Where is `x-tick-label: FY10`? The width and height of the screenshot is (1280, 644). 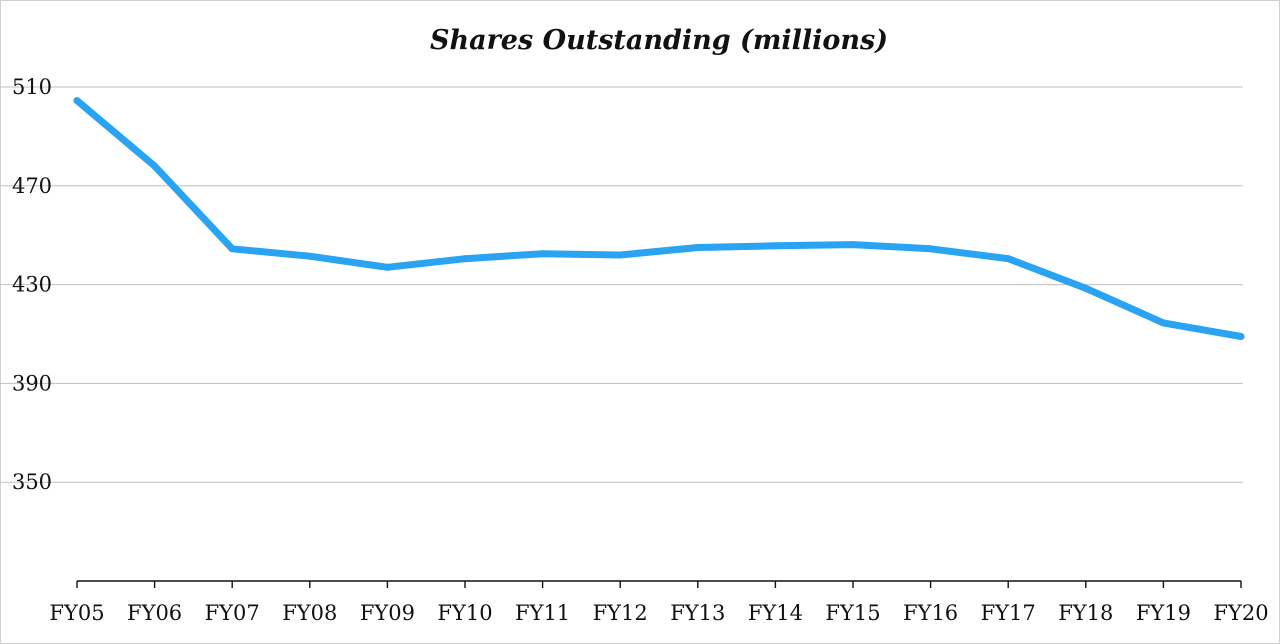
x-tick-label: FY10 is located at coordinates (464, 613).